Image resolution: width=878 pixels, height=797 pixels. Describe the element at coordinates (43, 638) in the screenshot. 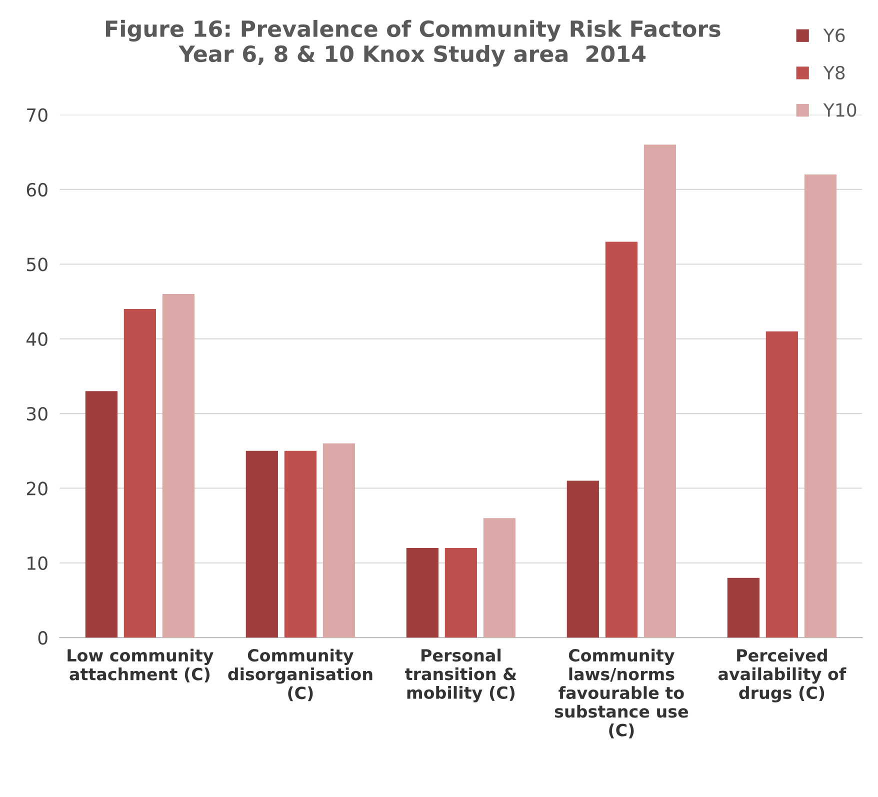

I see `y-tick-label: 0` at that location.